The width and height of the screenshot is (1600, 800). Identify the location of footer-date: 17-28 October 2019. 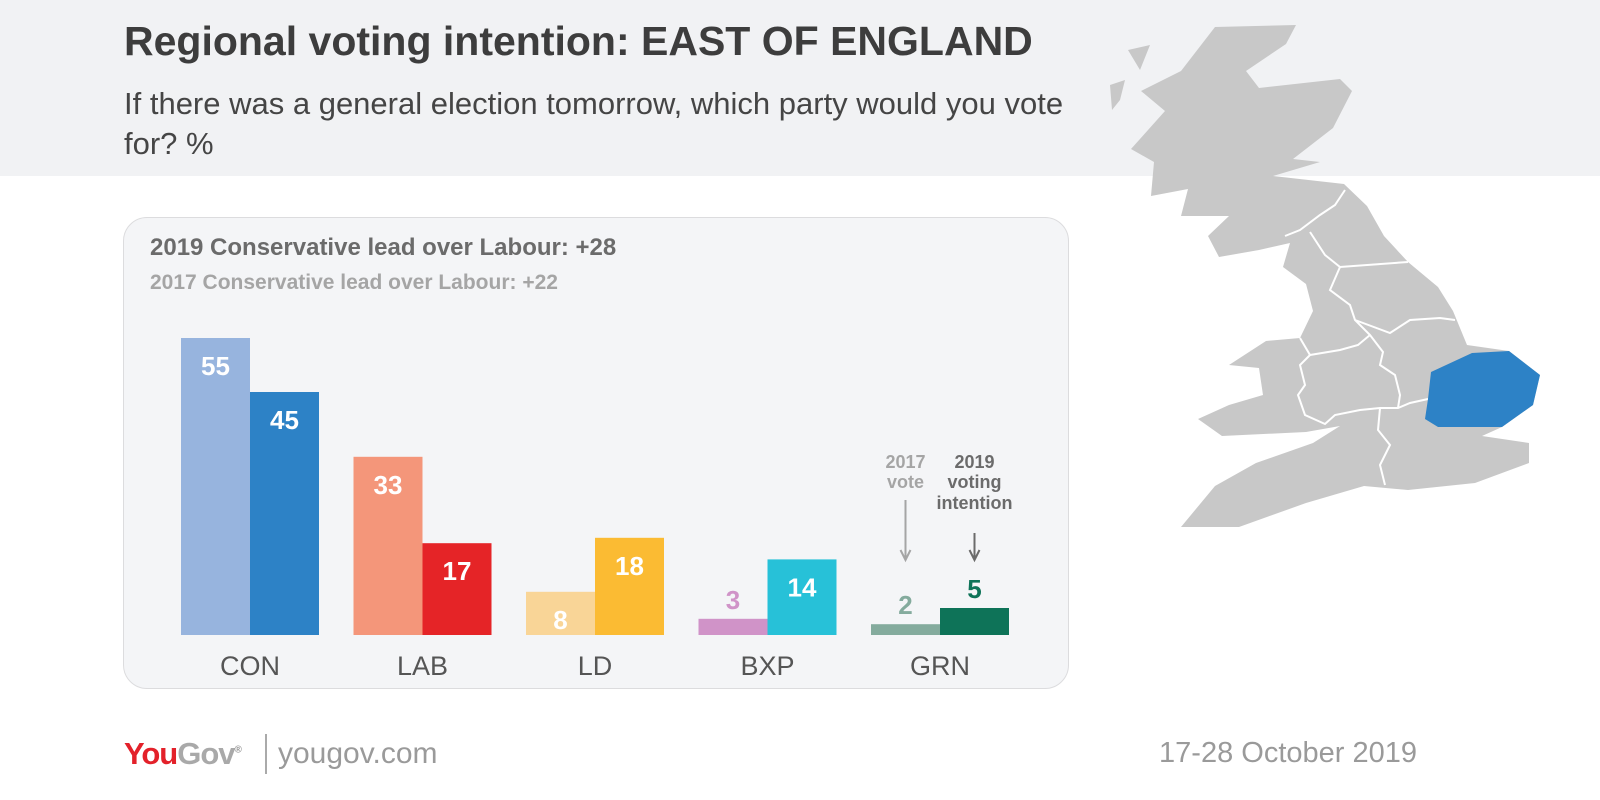
(1288, 753).